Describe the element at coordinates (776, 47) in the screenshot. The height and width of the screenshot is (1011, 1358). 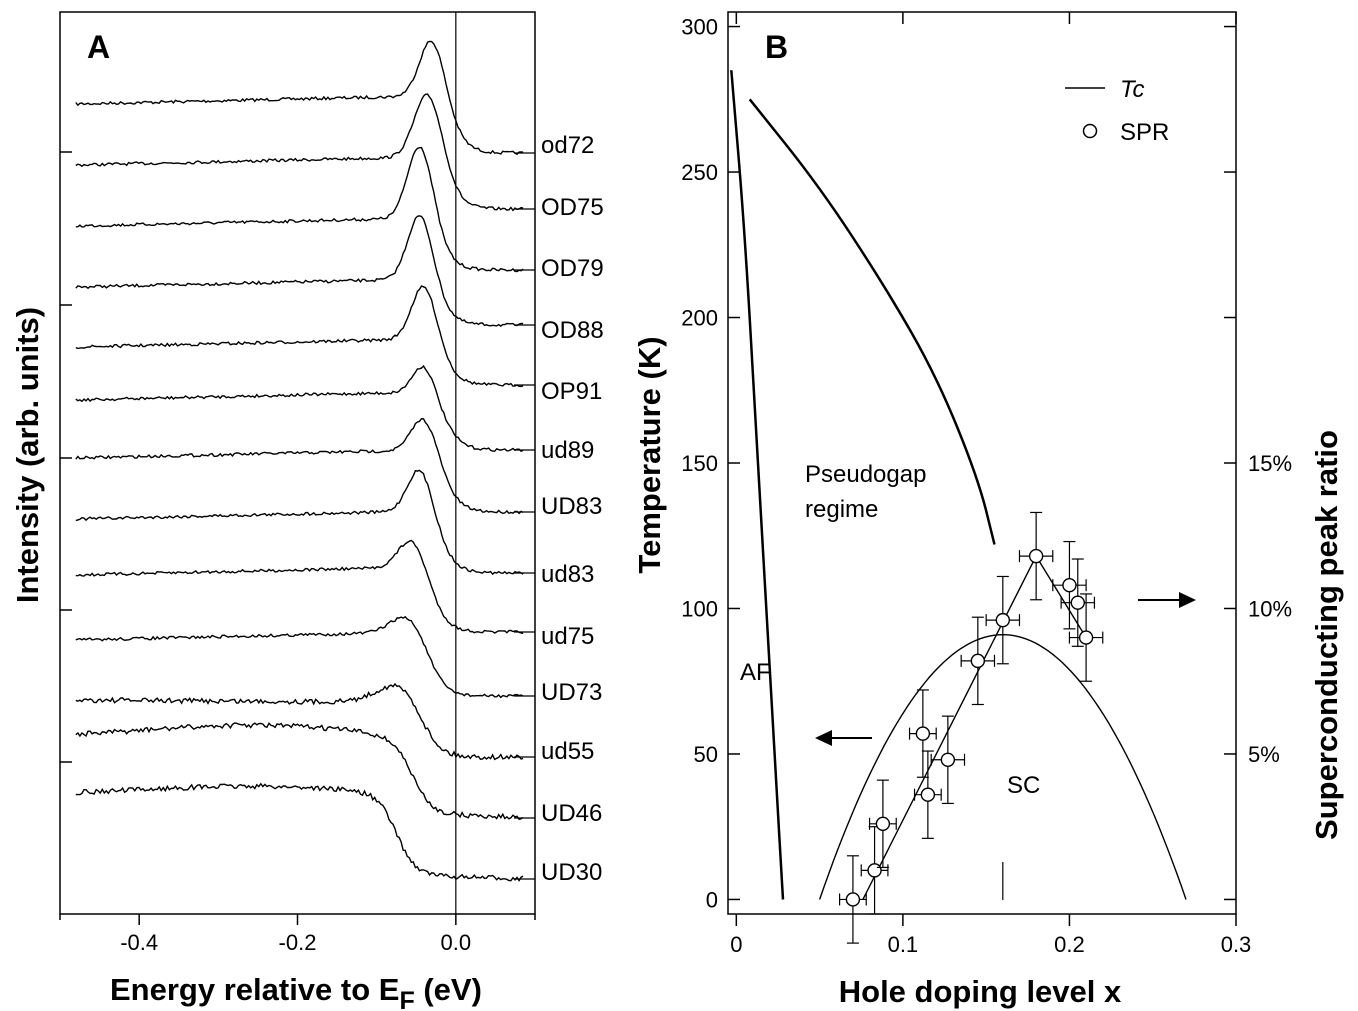
I see `panel-b-title: B` at that location.